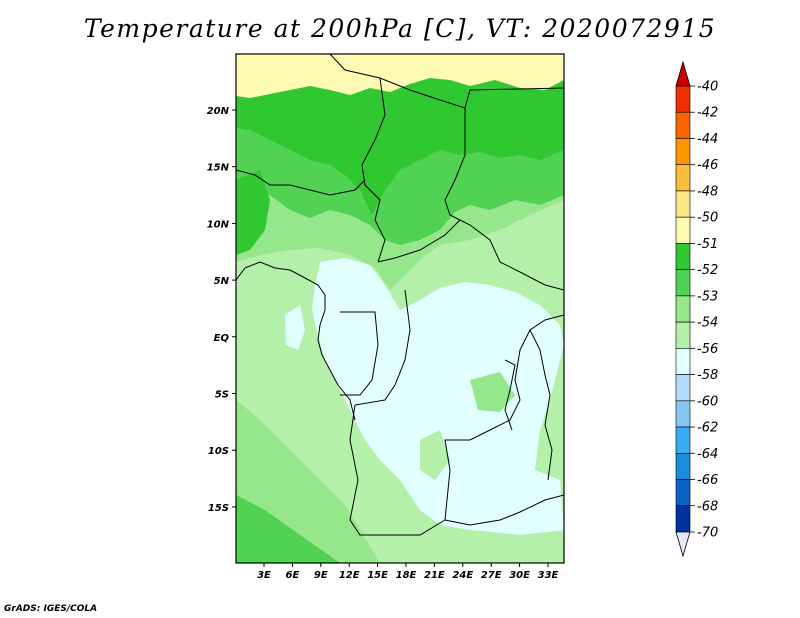 This screenshot has width=800, height=618. Describe the element at coordinates (222, 338) in the screenshot. I see `lat-tick-label: EQ` at that location.